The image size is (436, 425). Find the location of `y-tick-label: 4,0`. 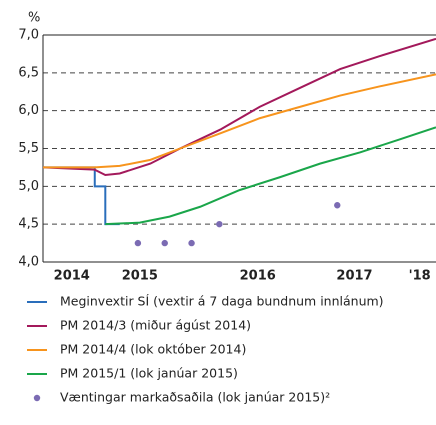

y-tick-label: 4,0 is located at coordinates (28, 262).